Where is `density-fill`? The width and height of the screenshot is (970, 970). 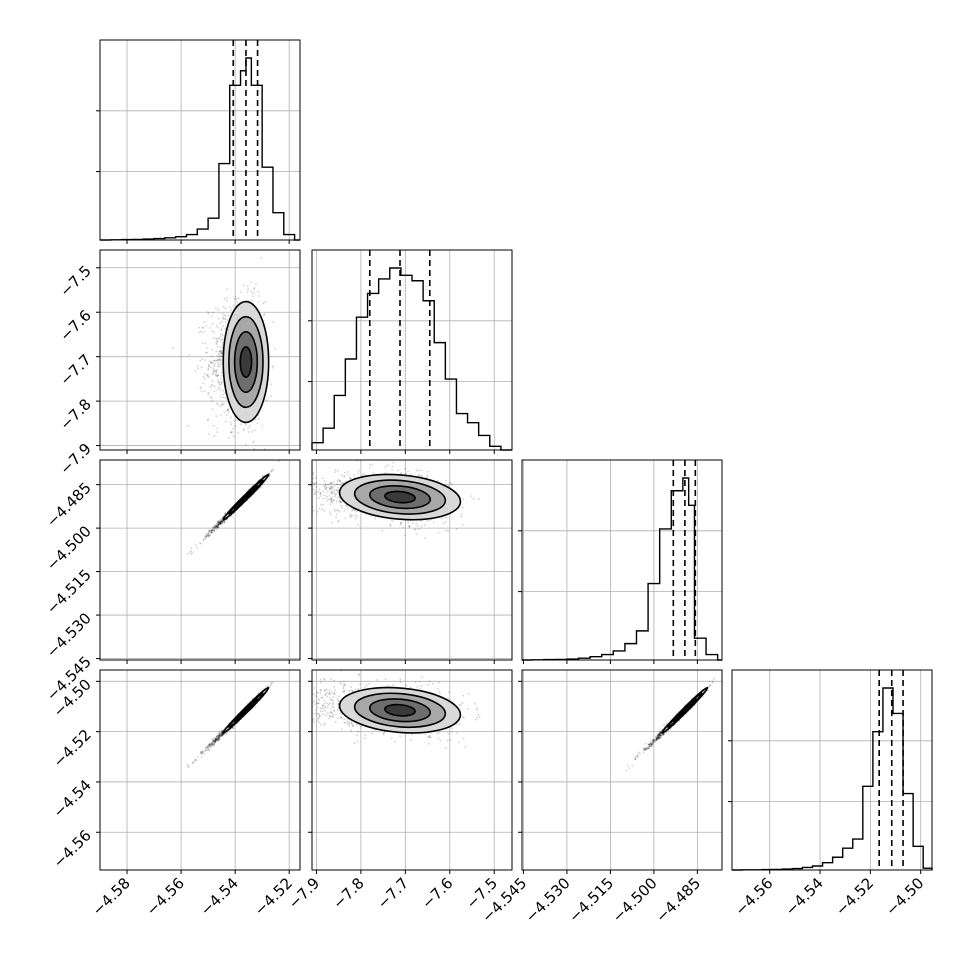 density-fill is located at coordinates (246, 362).